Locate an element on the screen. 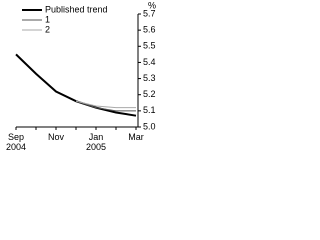 This screenshot has height=240, width=320. legend-label: 2 is located at coordinates (47, 29).